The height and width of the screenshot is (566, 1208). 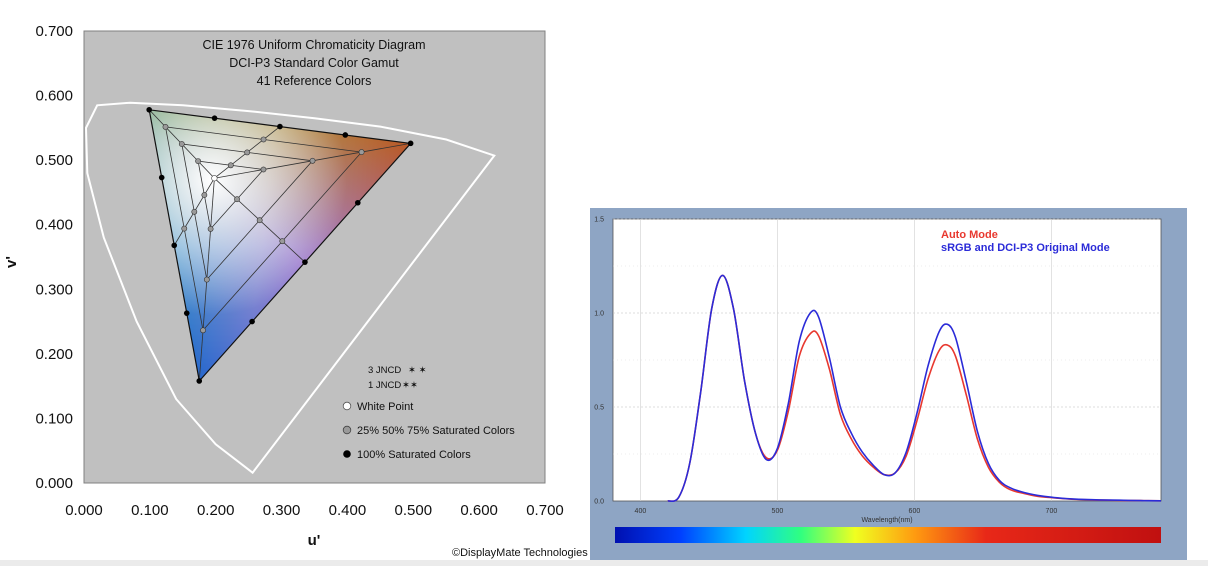 I want to click on legend-1jncd-label: 1 JNCD, so click(x=384, y=385).